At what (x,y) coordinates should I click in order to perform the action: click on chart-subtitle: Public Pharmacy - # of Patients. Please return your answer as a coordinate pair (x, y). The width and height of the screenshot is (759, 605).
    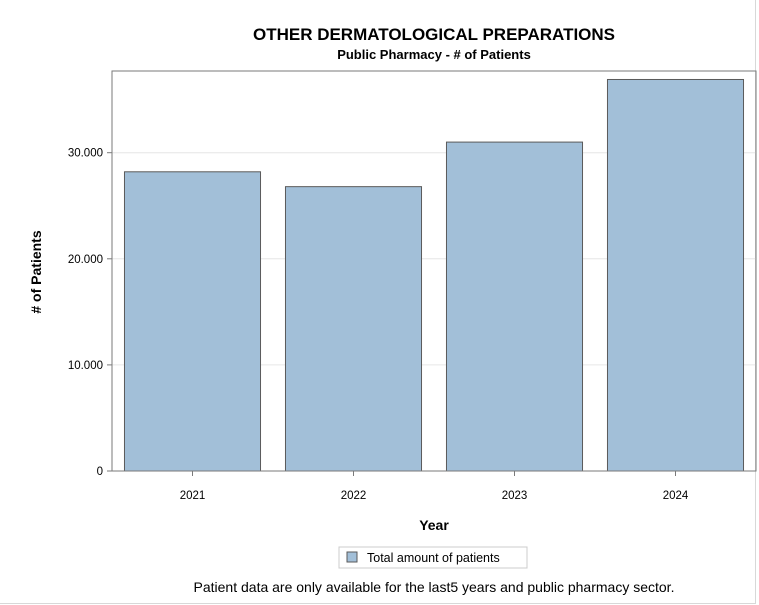
    Looking at the image, I should click on (434, 54).